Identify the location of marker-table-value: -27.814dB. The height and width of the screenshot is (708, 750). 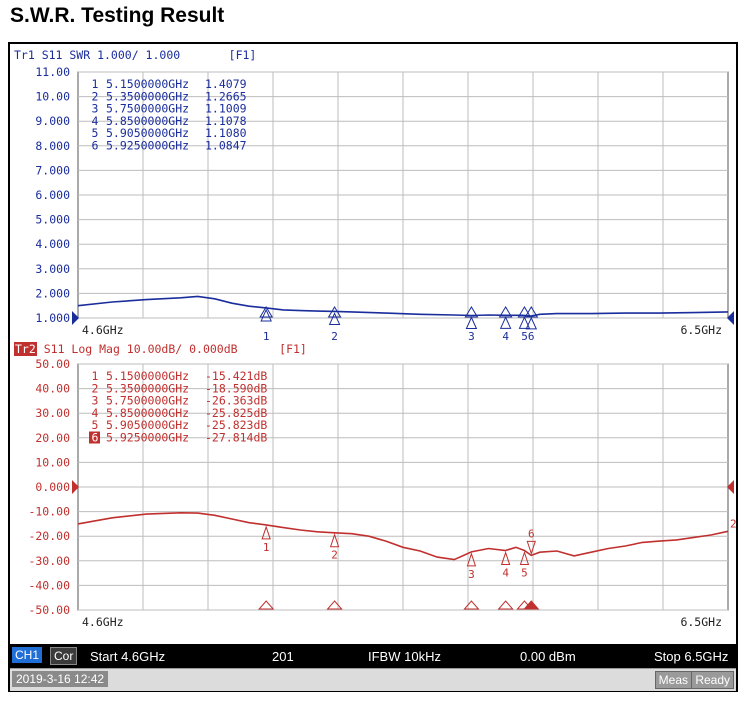
(236, 438).